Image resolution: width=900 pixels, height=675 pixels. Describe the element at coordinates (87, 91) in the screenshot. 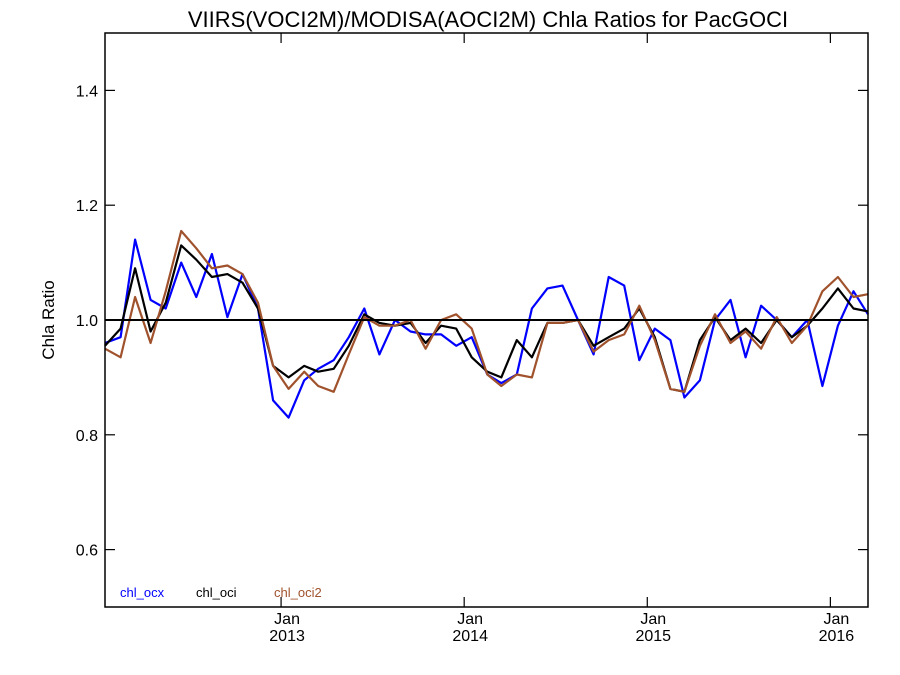

I see `y-tick-label: 1.4` at that location.